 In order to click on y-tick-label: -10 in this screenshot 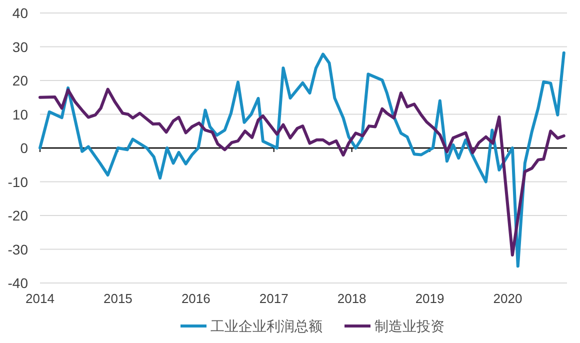, I will do `click(18, 182)`.